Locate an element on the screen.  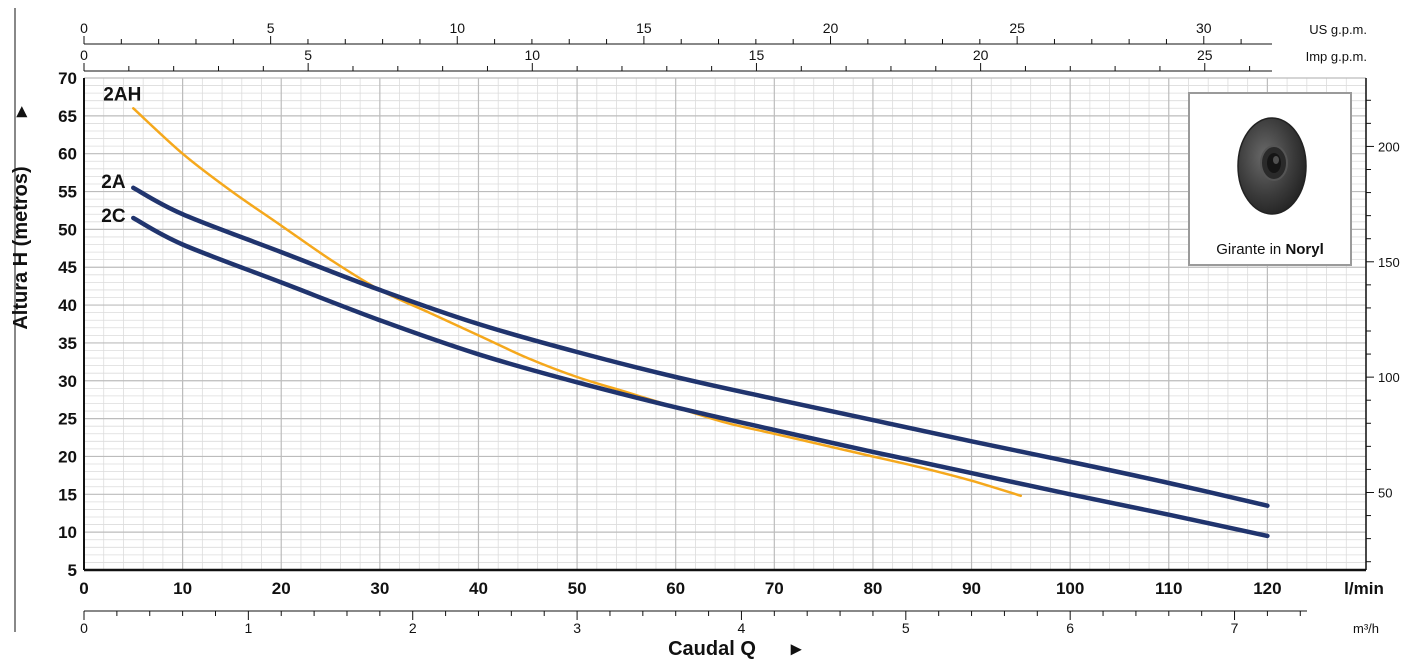
series-labels: 2AH 2A 2C is located at coordinates (121, 155).